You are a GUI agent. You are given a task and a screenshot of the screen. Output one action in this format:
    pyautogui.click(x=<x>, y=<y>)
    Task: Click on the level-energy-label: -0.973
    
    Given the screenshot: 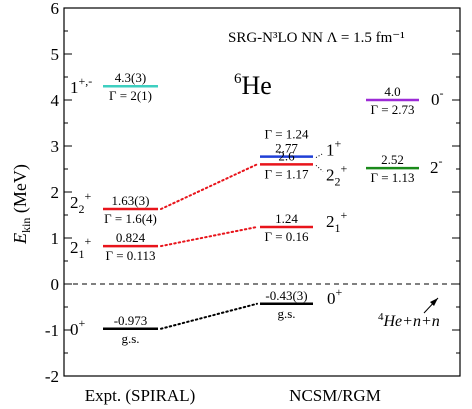 What is the action you would take?
    pyautogui.click(x=131, y=320)
    